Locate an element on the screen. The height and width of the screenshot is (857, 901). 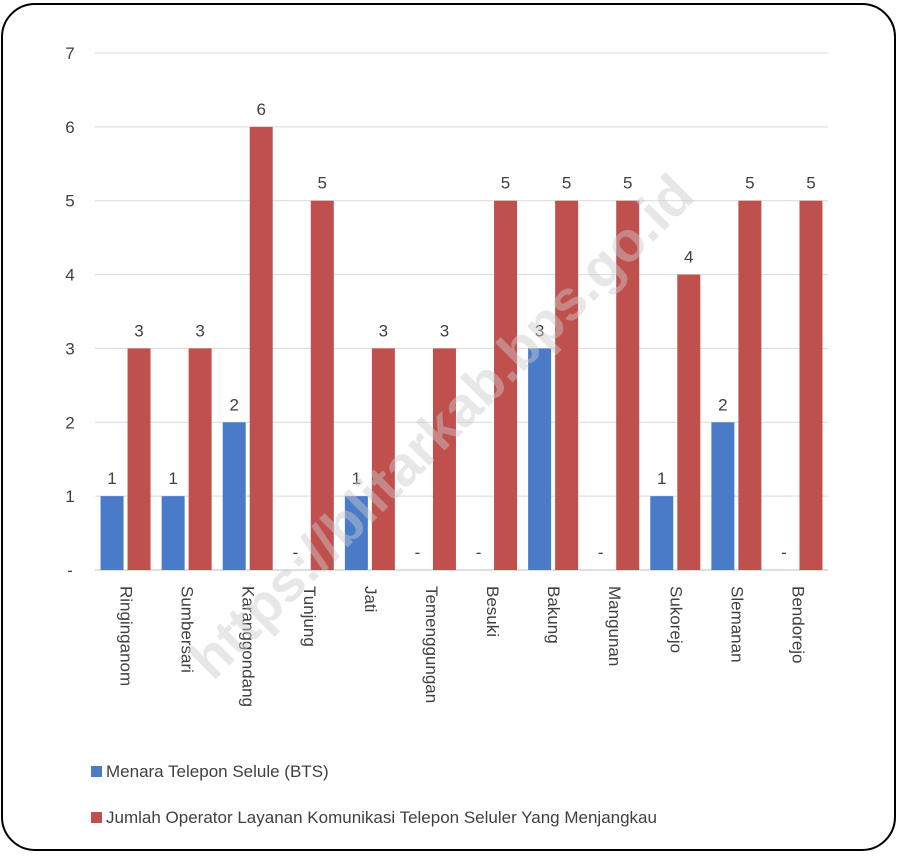
data-label-operator: 4 is located at coordinates (688, 257).